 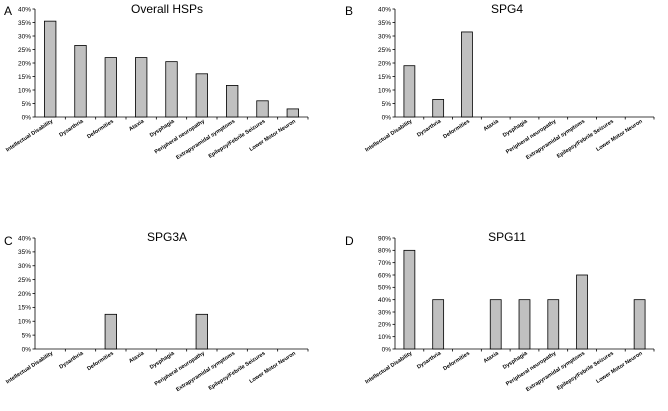 What do you see at coordinates (384, 251) in the screenshot?
I see `y-tick-label: 80%` at bounding box center [384, 251].